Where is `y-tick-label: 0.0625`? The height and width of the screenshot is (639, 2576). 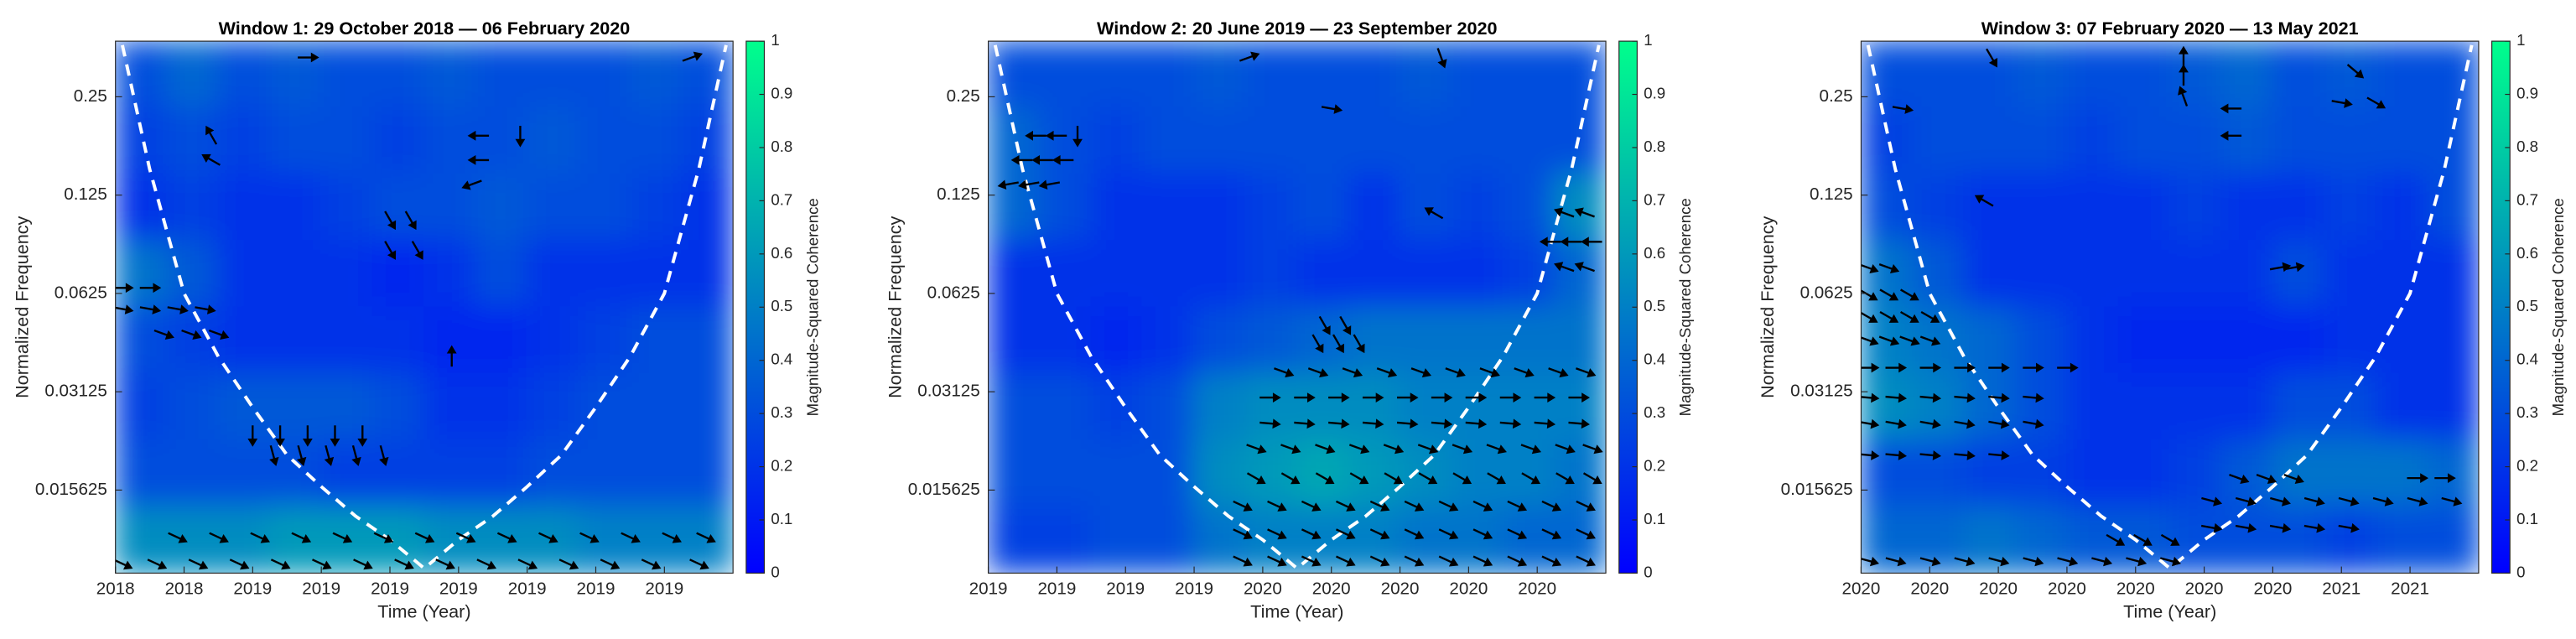 y-tick-label: 0.0625 is located at coordinates (953, 292).